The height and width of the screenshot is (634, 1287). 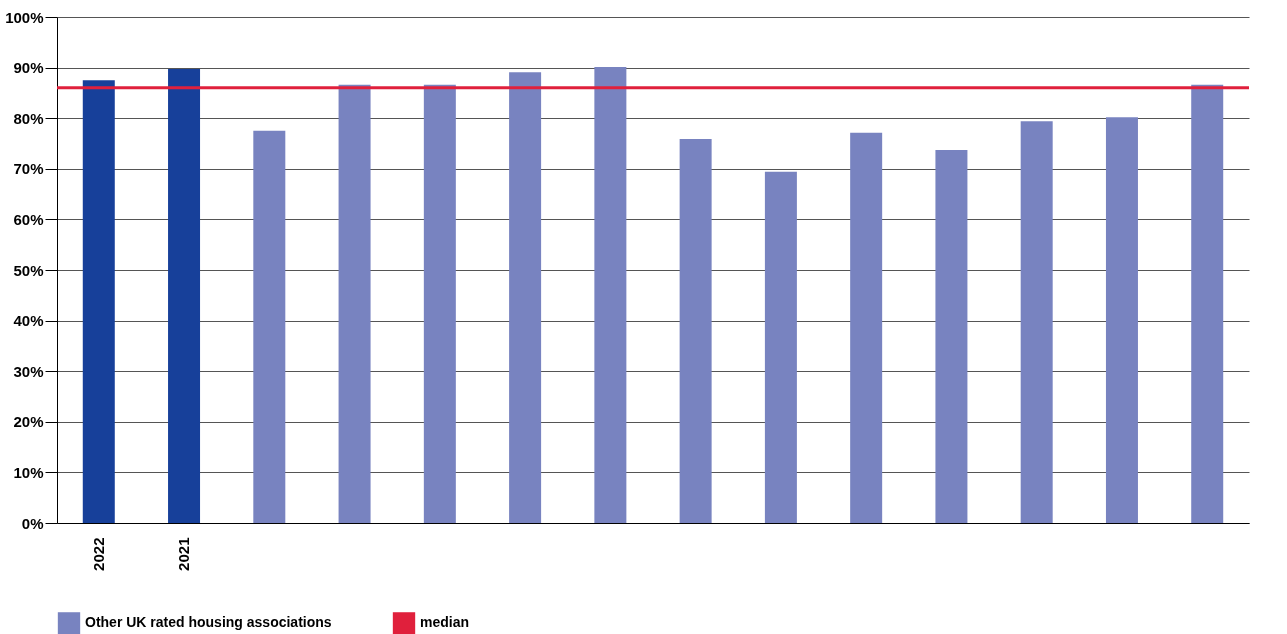 I want to click on legend-label: Other UK rated housing associations, so click(x=208, y=622).